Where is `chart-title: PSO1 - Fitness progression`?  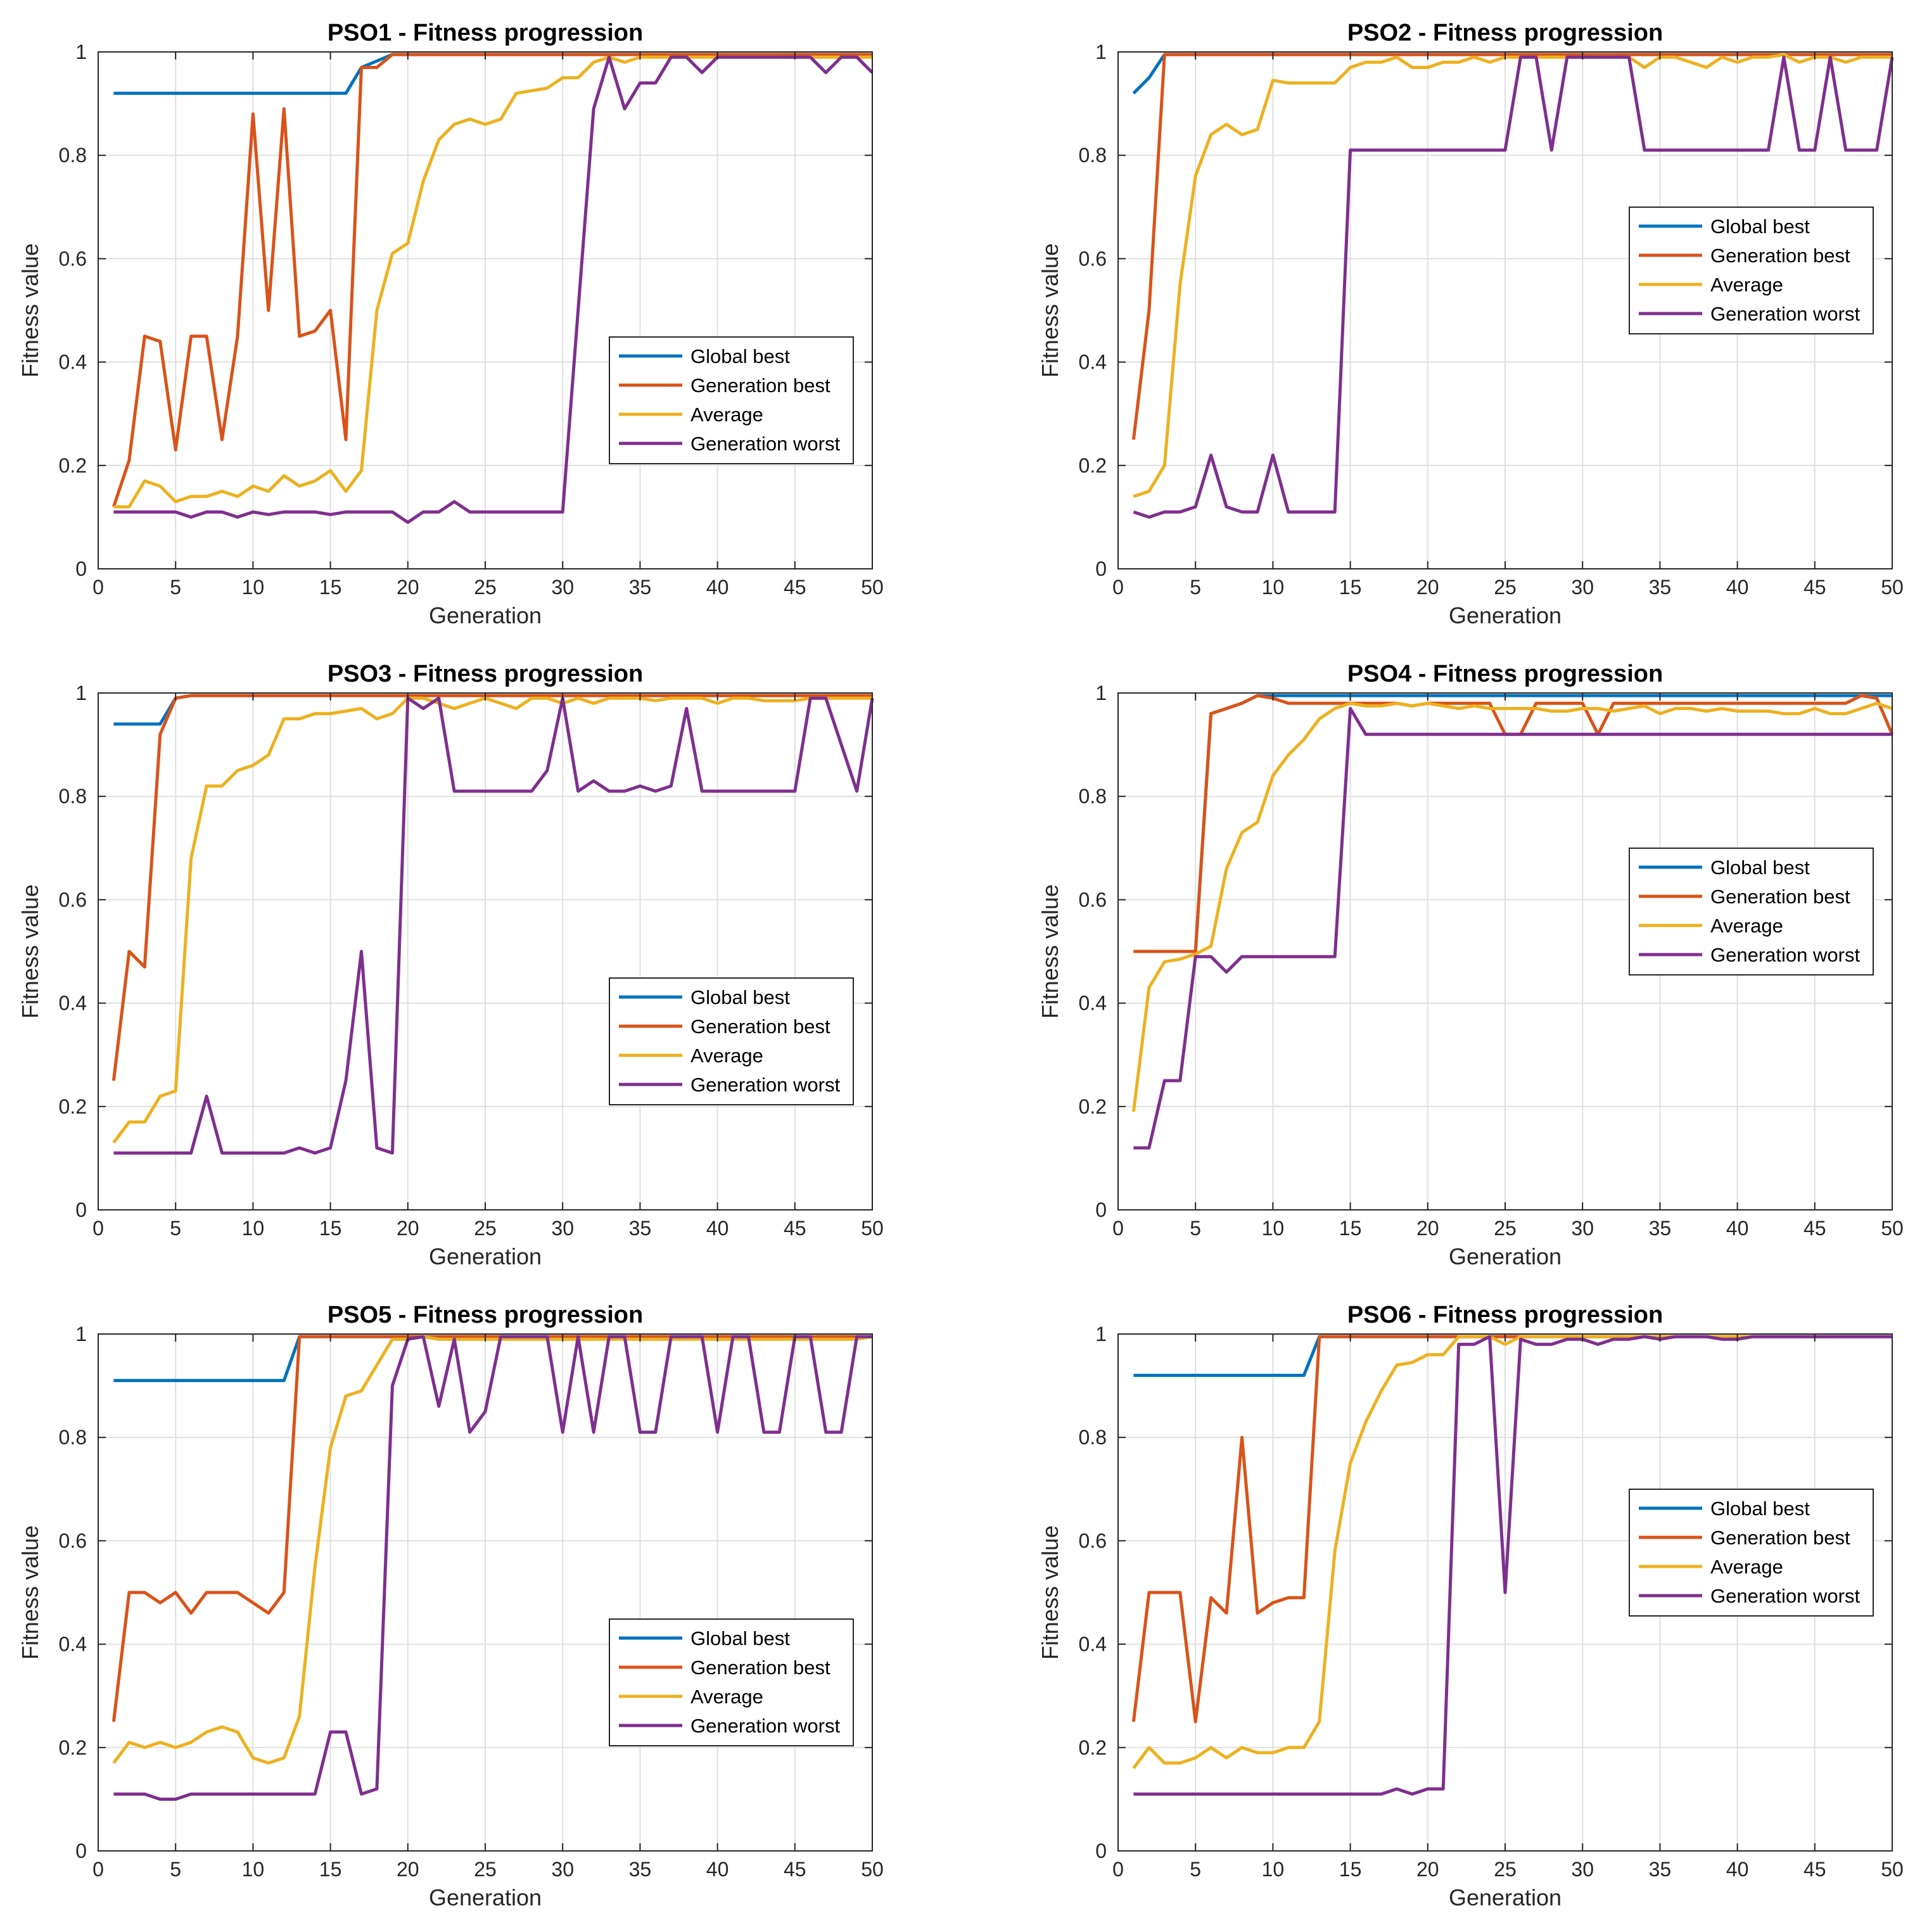 chart-title: PSO1 - Fitness progression is located at coordinates (485, 33).